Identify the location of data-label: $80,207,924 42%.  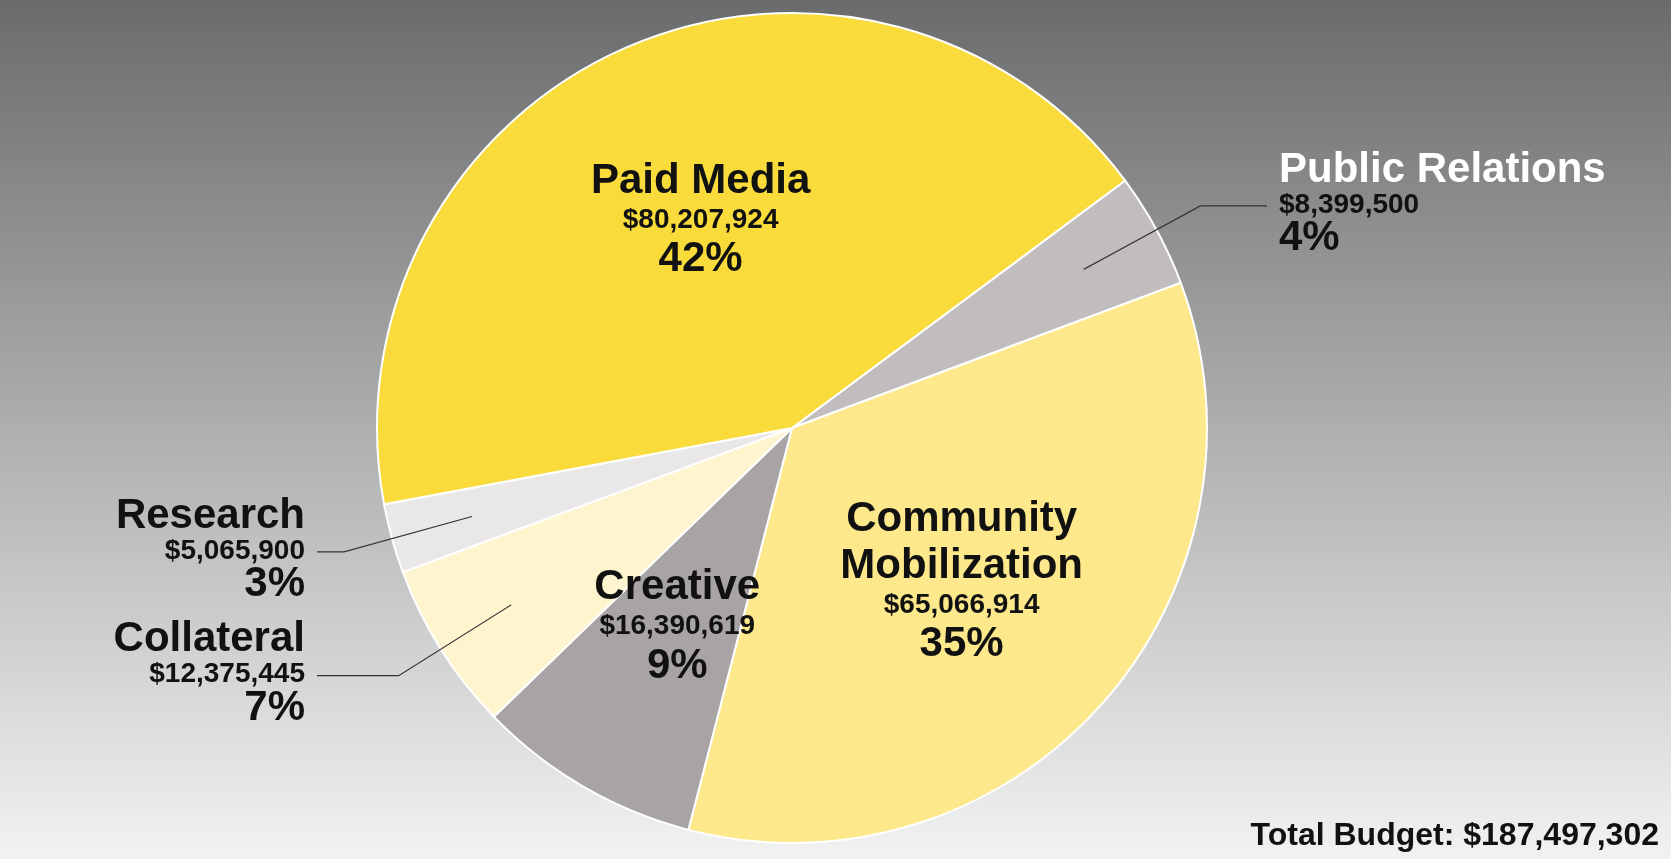
(700, 241).